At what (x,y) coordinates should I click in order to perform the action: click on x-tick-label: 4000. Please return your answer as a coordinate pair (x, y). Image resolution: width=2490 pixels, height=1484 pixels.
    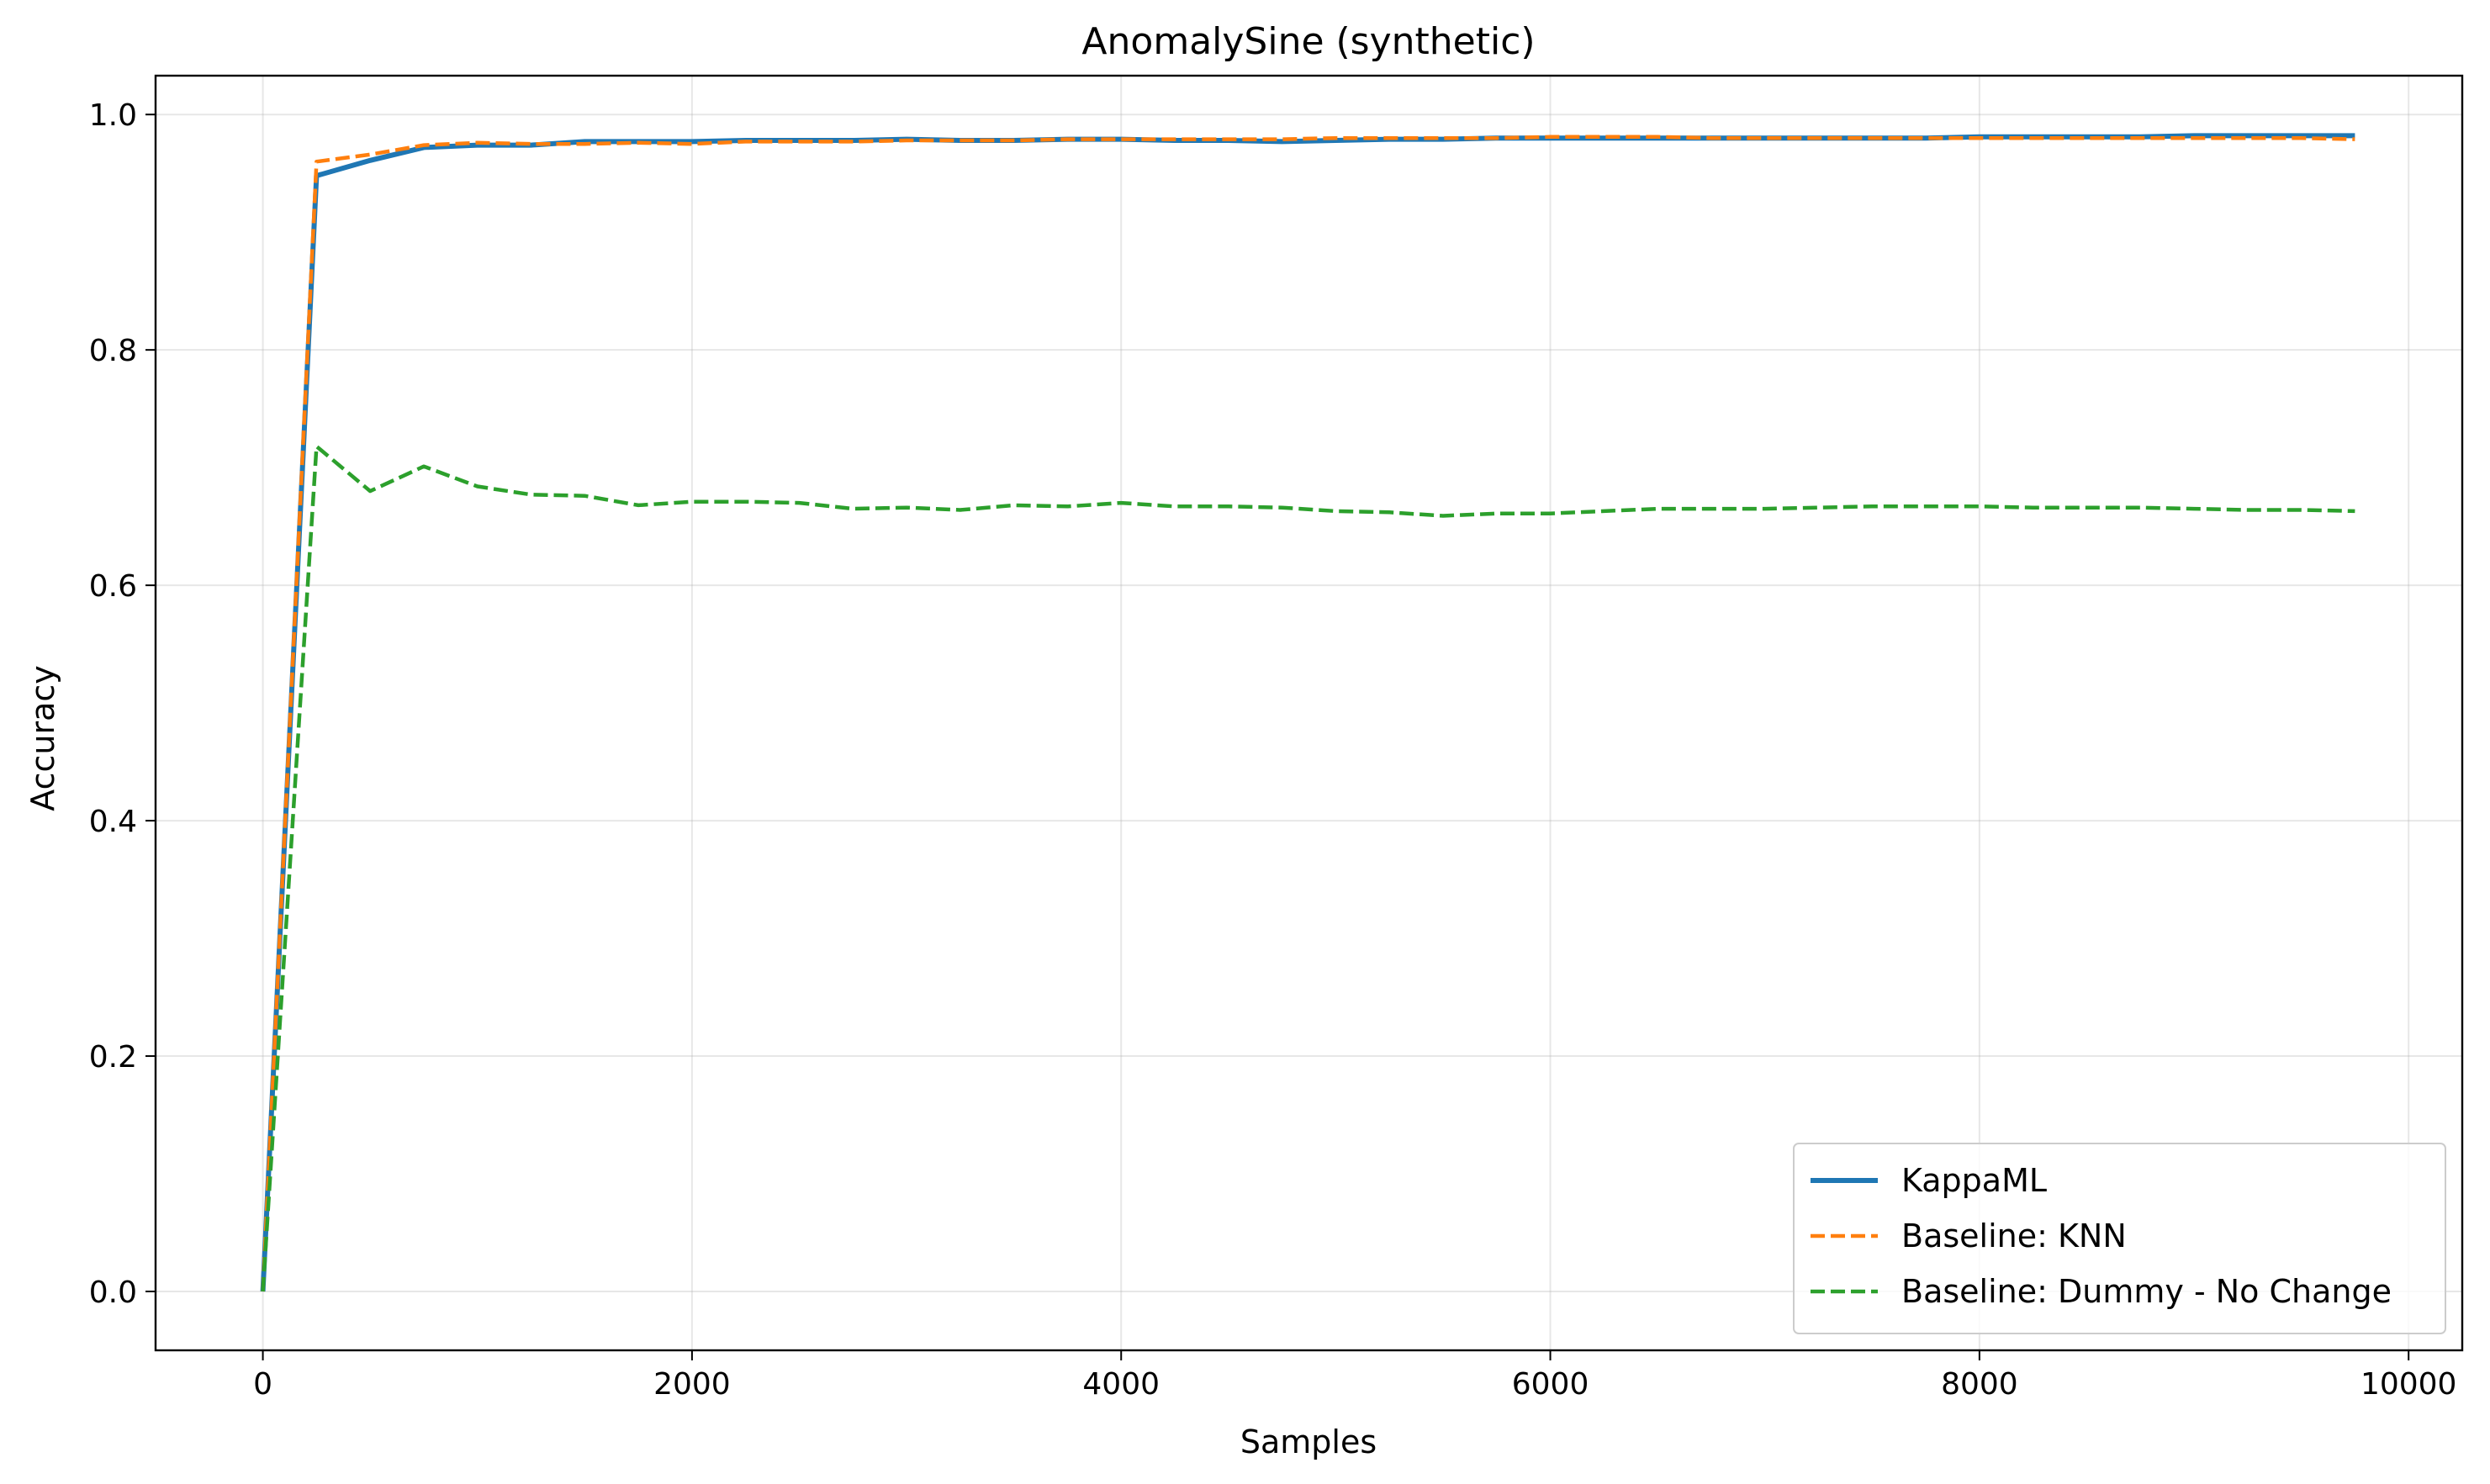
    Looking at the image, I should click on (1121, 1384).